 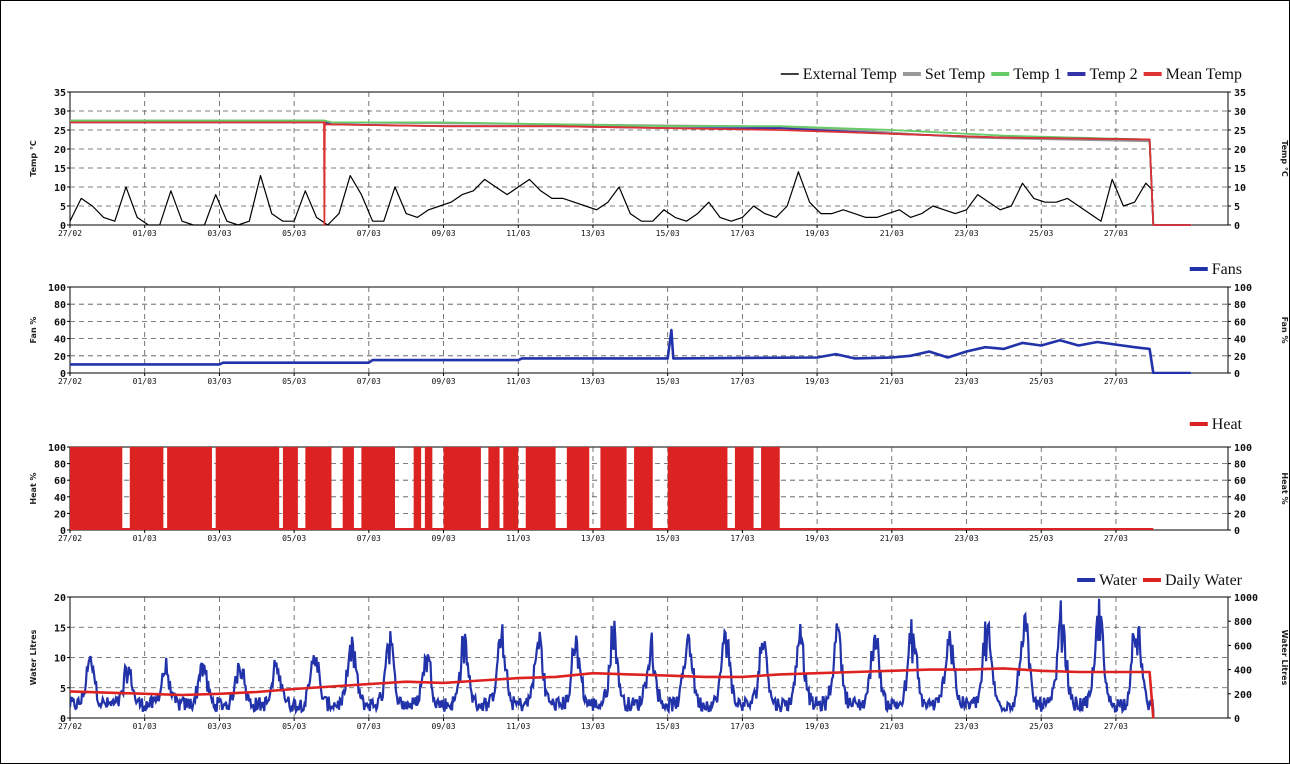 I want to click on y-axis-label: Temp °C, so click(x=33, y=158).